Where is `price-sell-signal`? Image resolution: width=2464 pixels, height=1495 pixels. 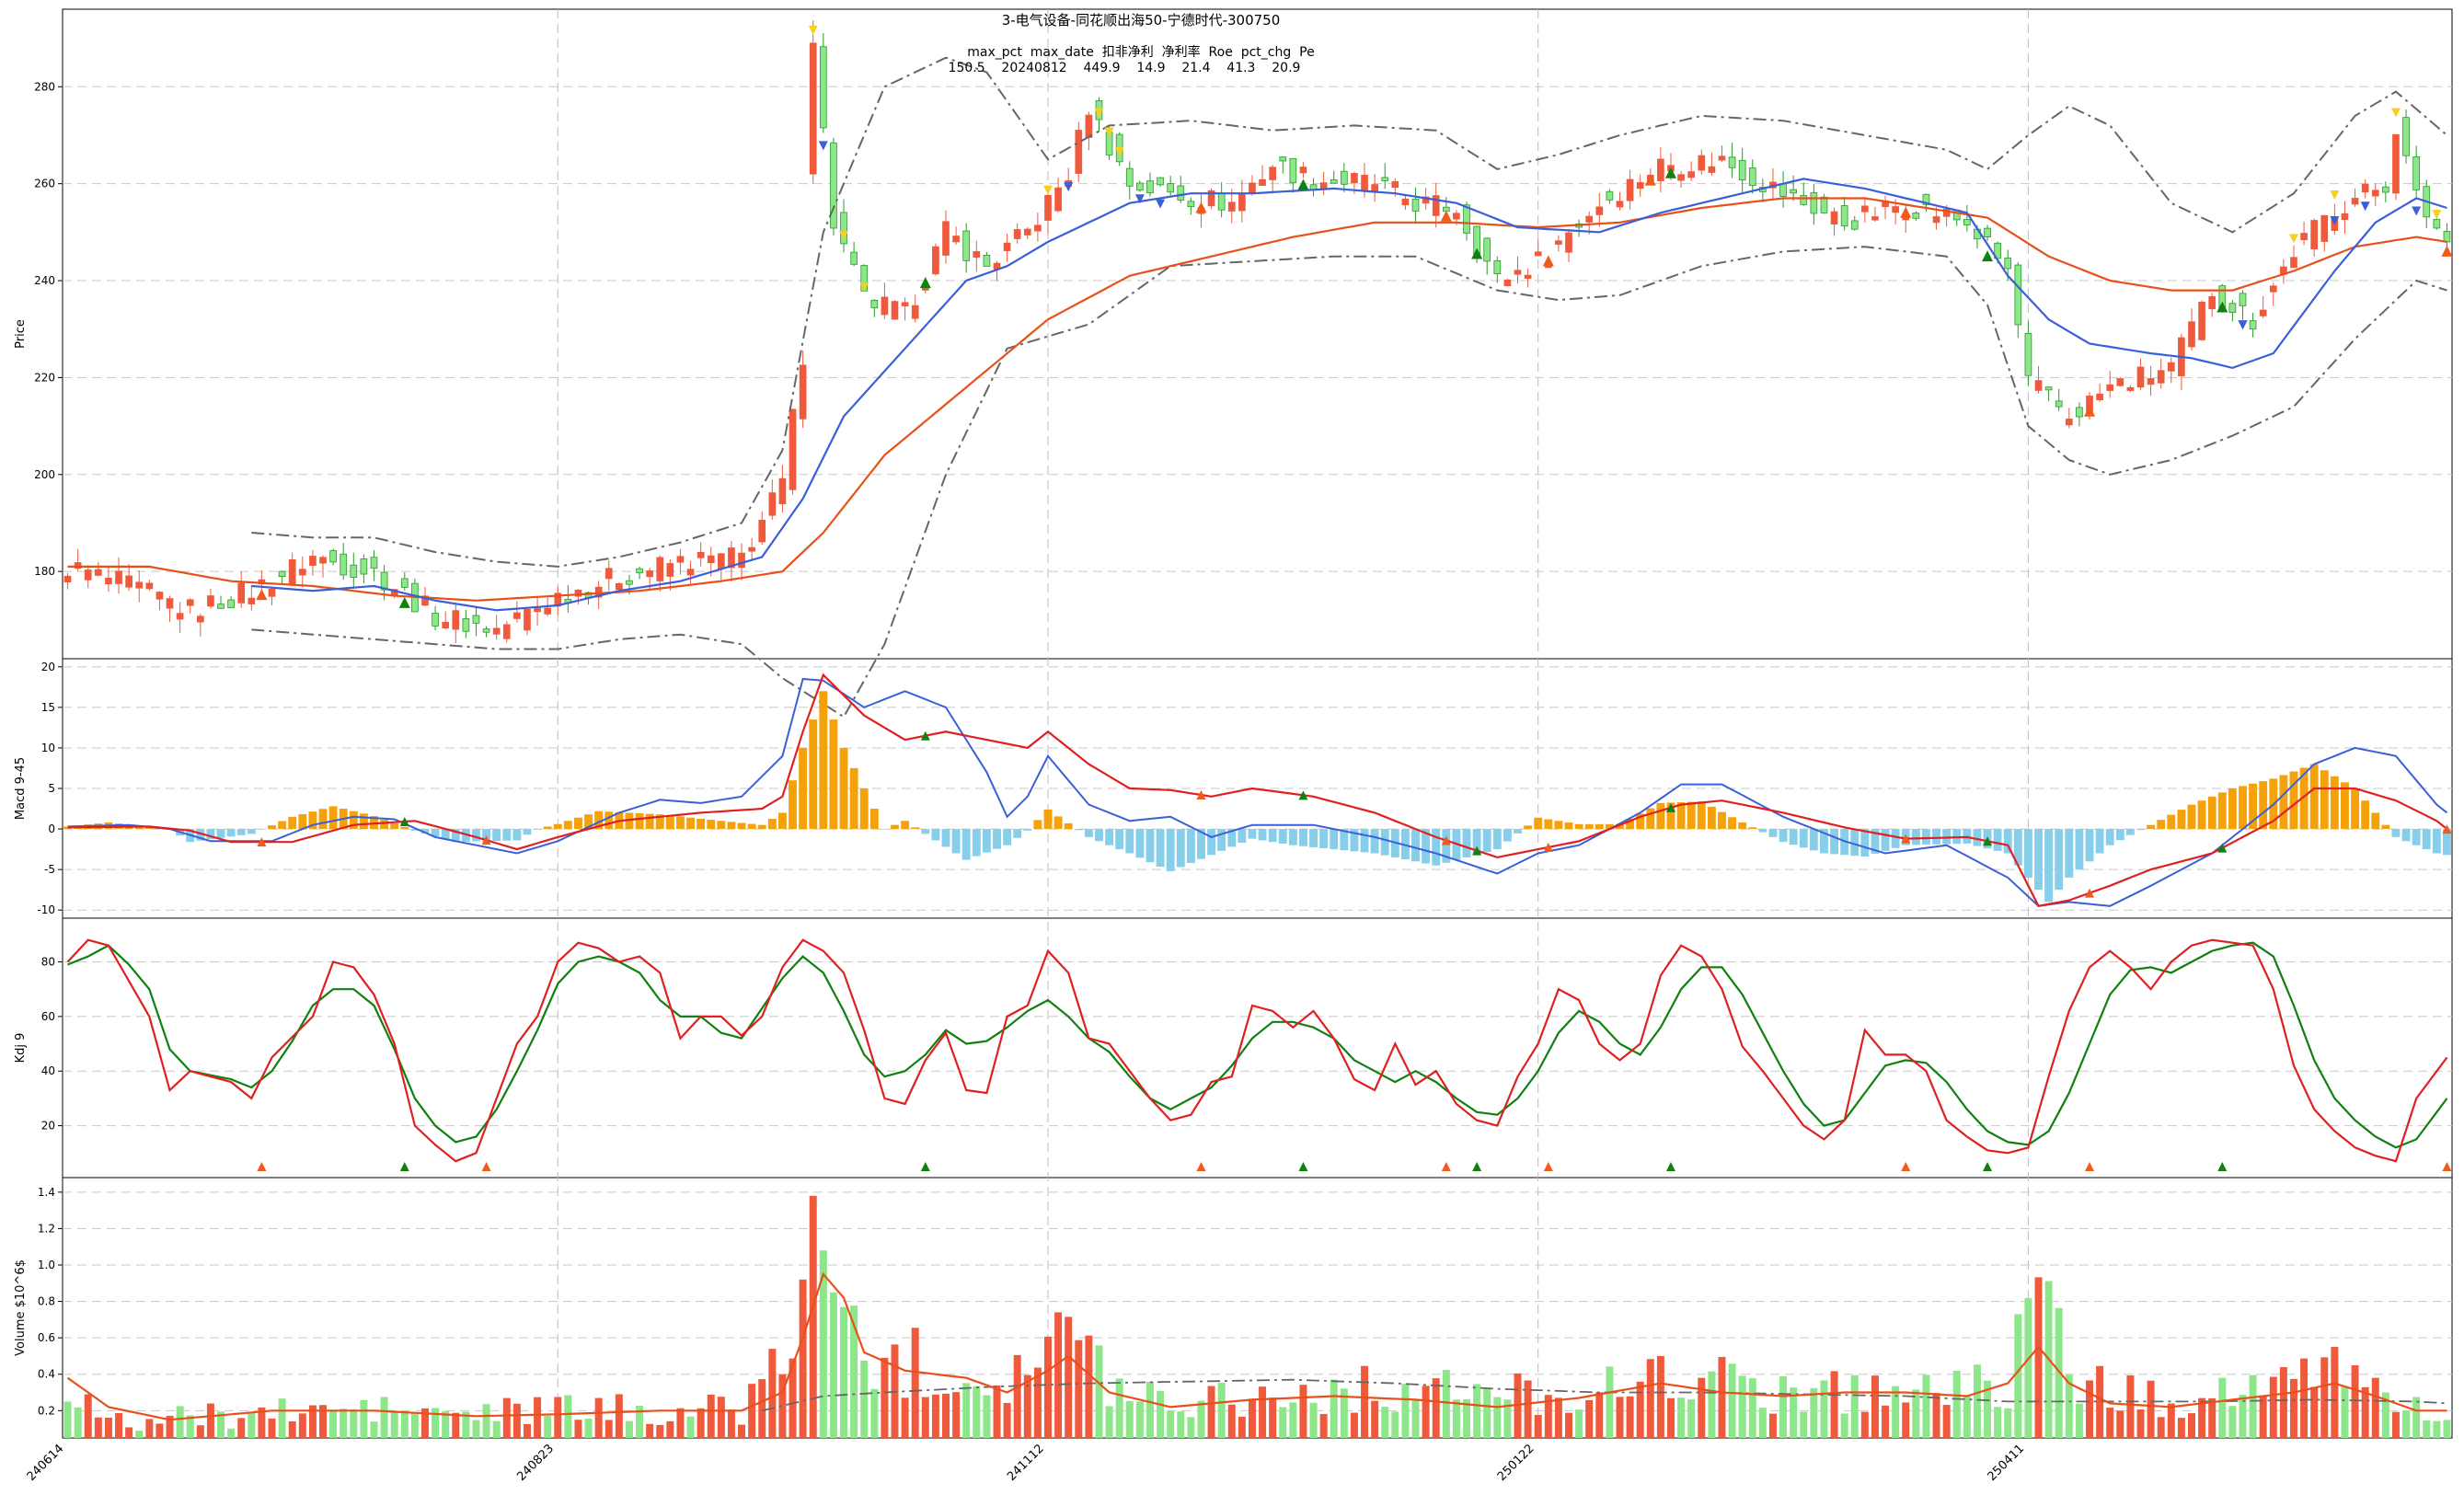 price-sell-signal is located at coordinates (925, 283).